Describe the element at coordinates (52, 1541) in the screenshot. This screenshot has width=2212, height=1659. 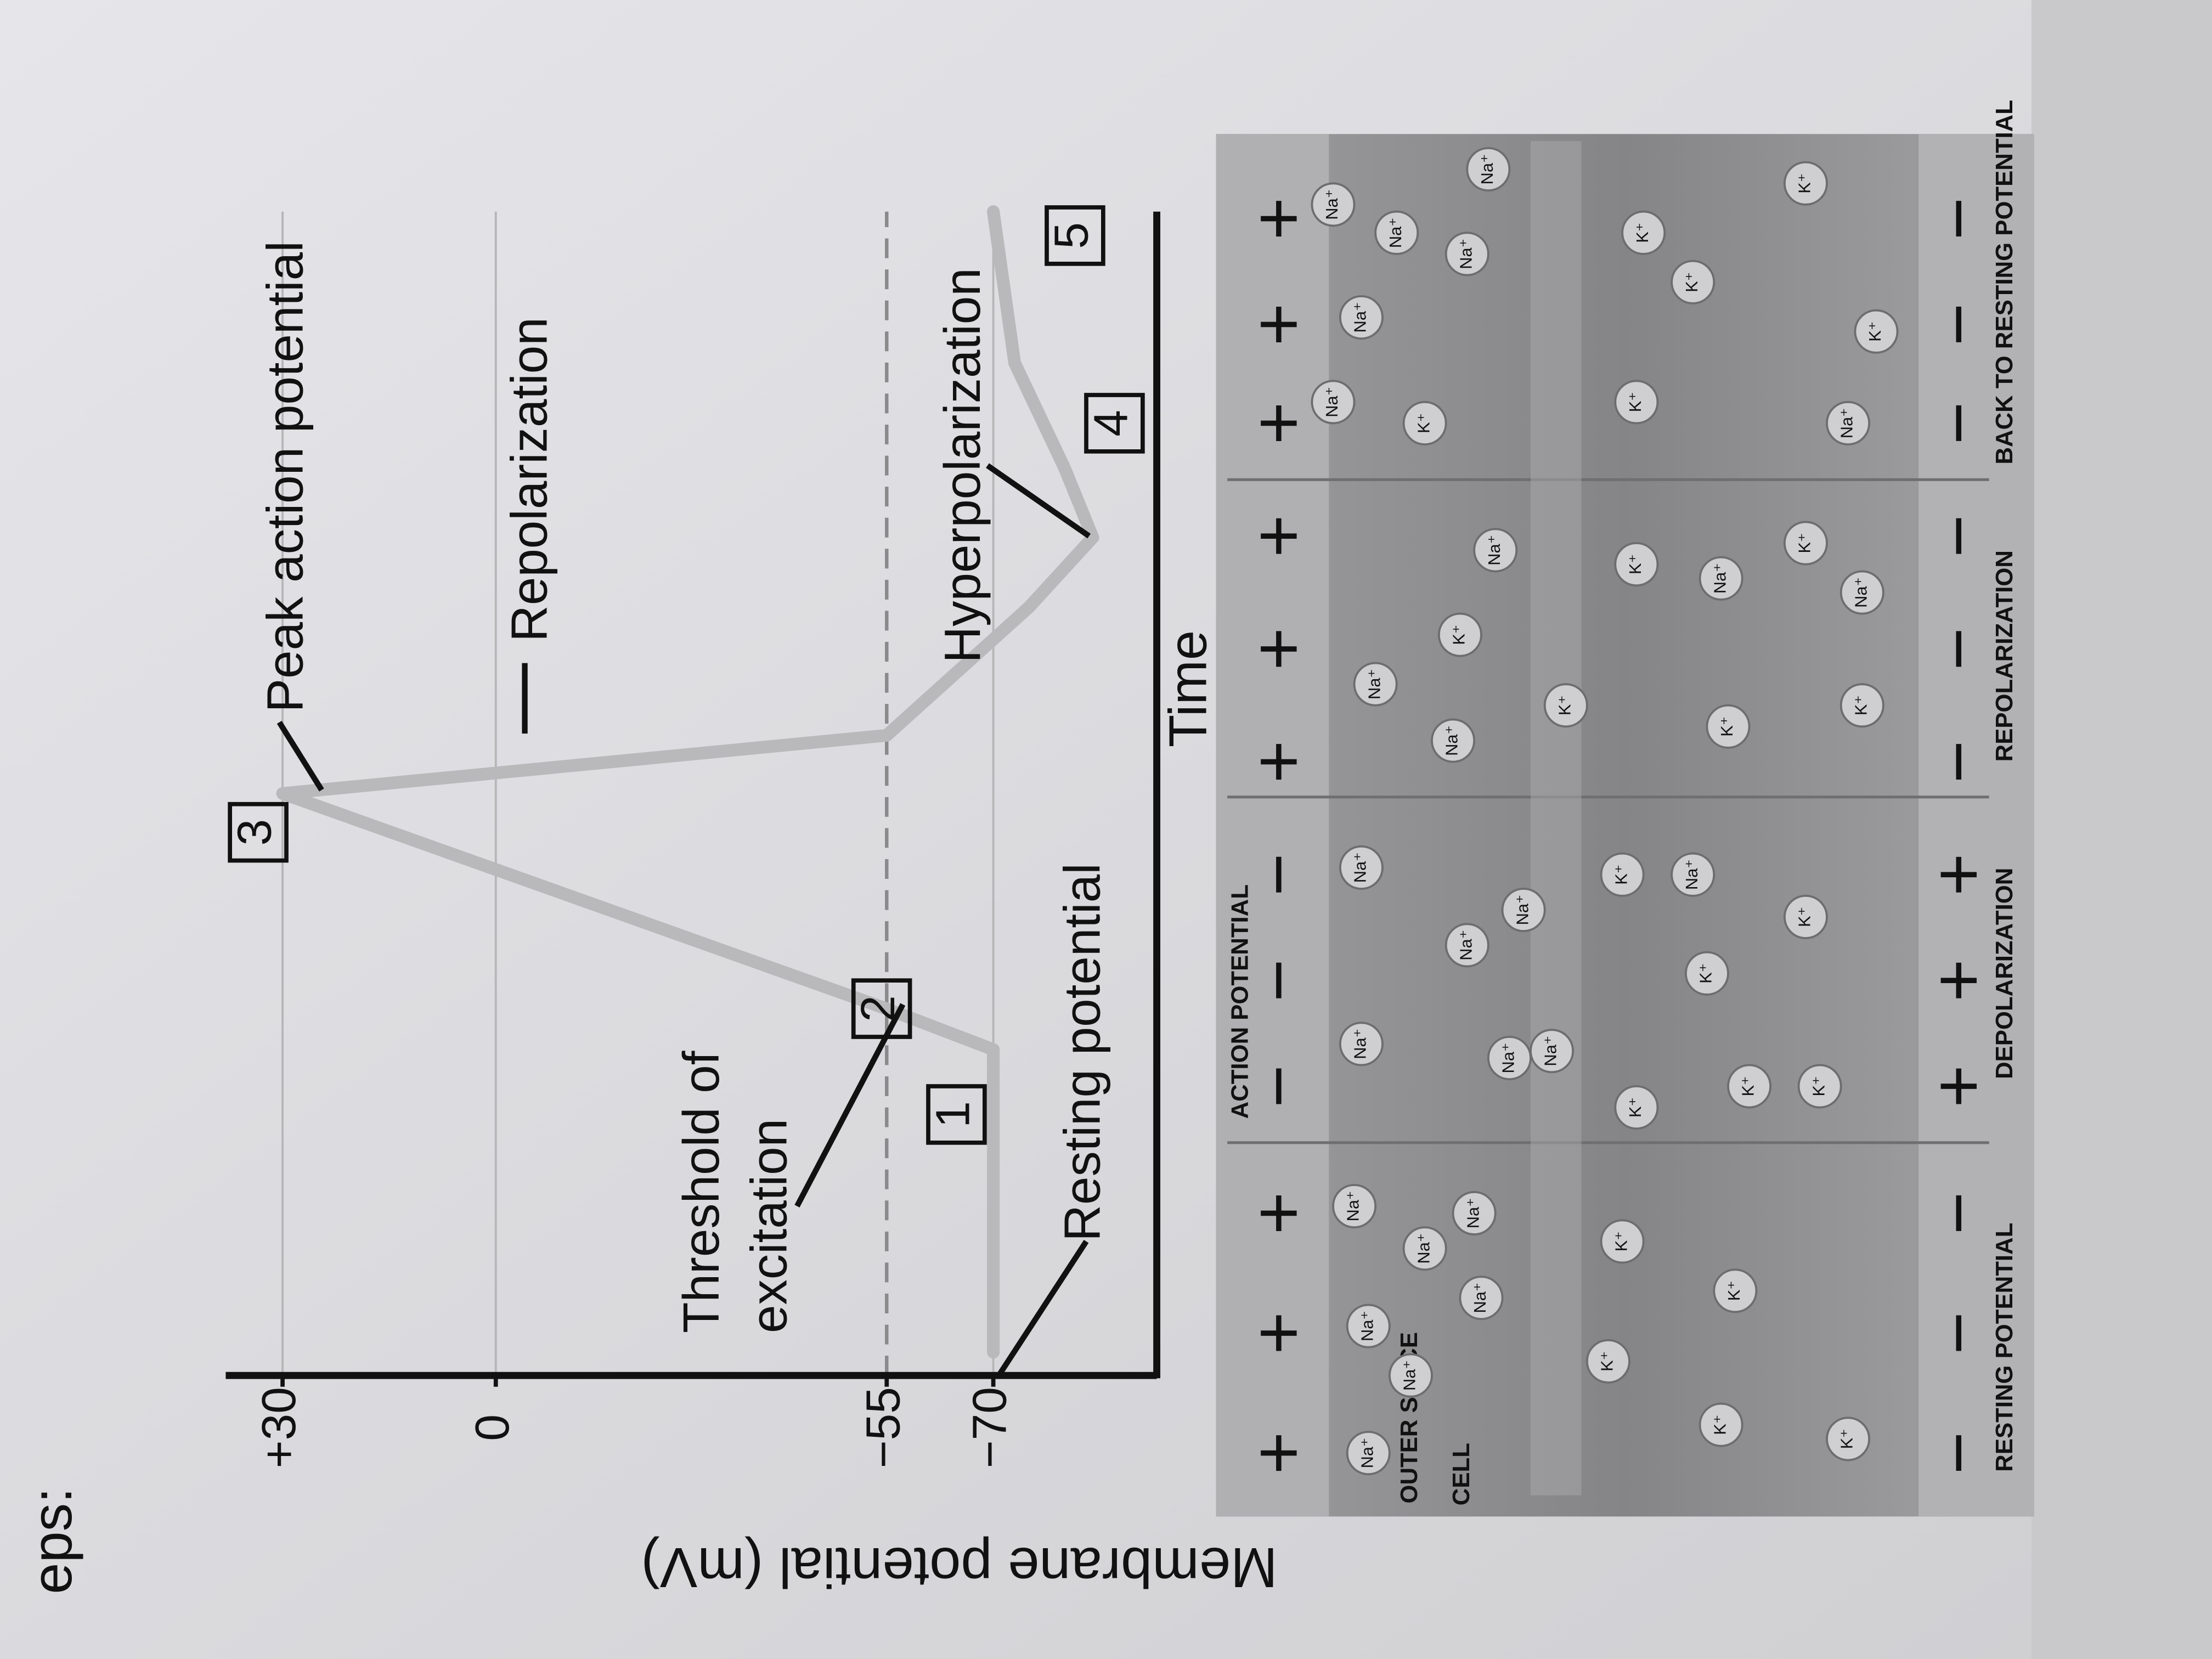
I see `page-heading: eps:` at that location.